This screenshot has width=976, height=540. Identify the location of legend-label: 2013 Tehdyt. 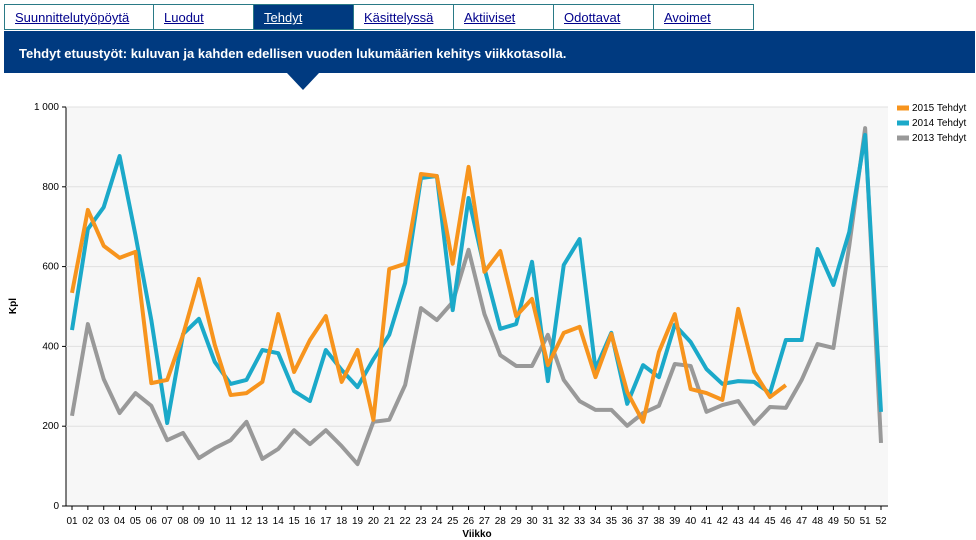
(939, 138).